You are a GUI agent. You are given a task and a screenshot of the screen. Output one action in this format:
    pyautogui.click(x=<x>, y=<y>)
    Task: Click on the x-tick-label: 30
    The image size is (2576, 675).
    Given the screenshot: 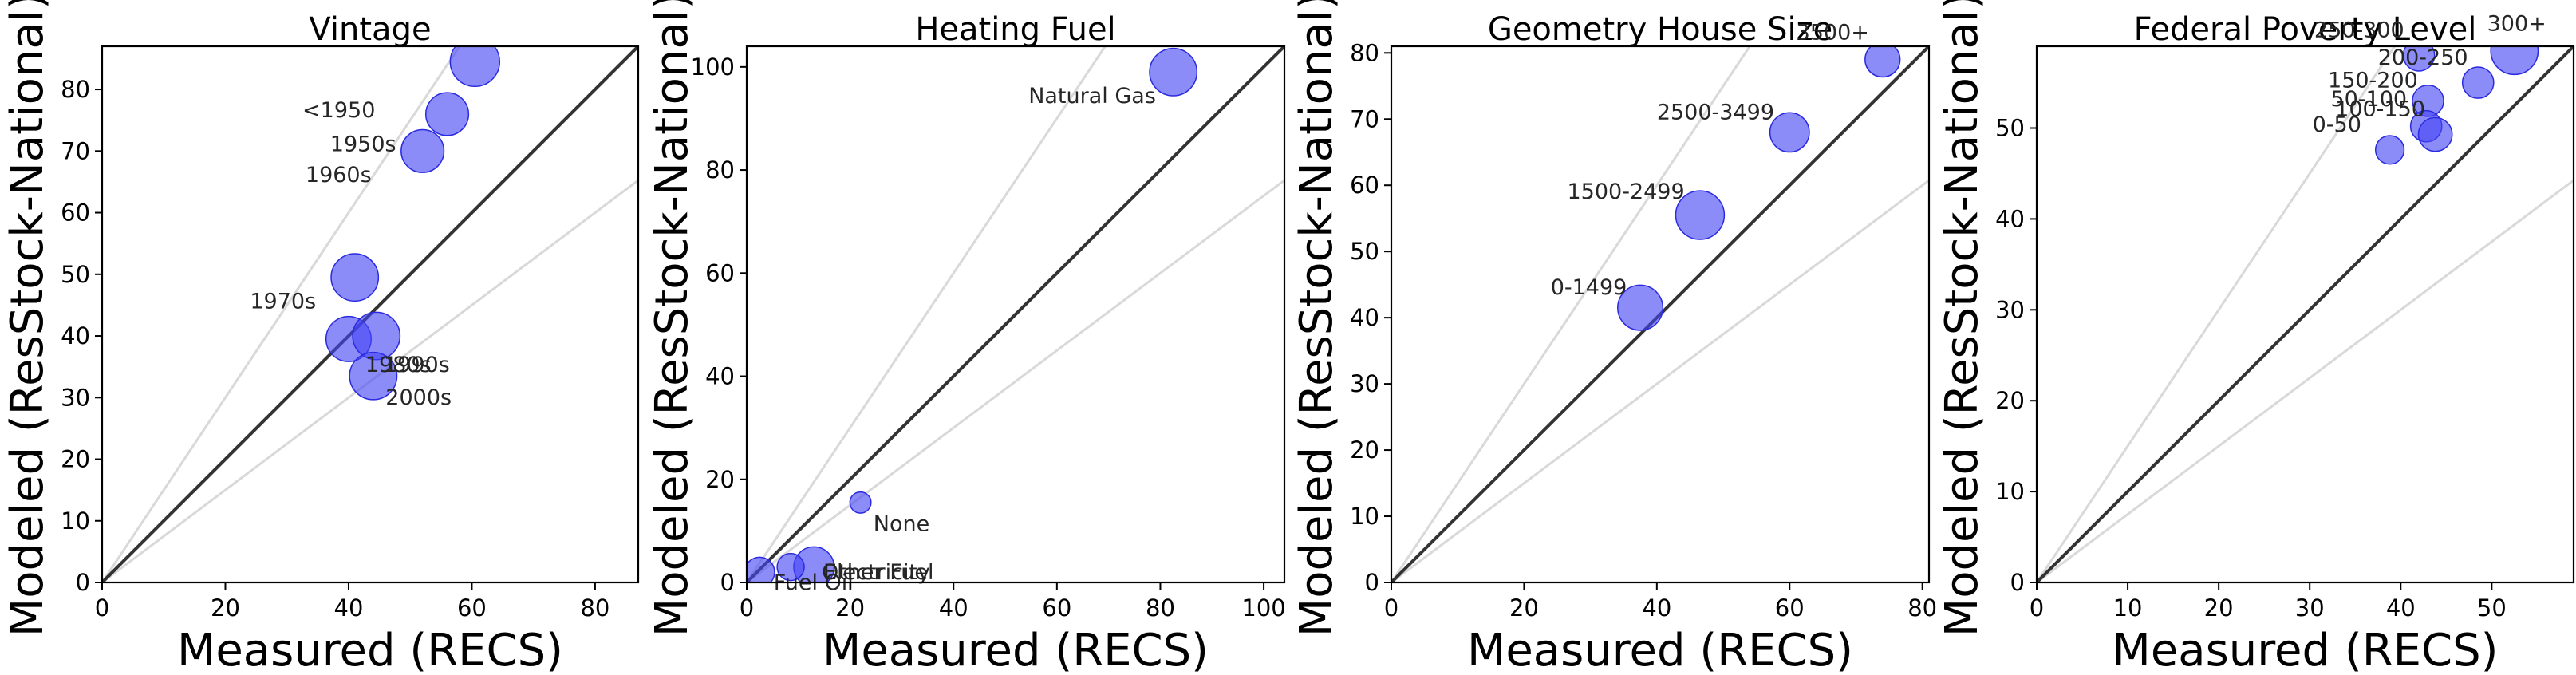 What is the action you would take?
    pyautogui.click(x=2310, y=608)
    